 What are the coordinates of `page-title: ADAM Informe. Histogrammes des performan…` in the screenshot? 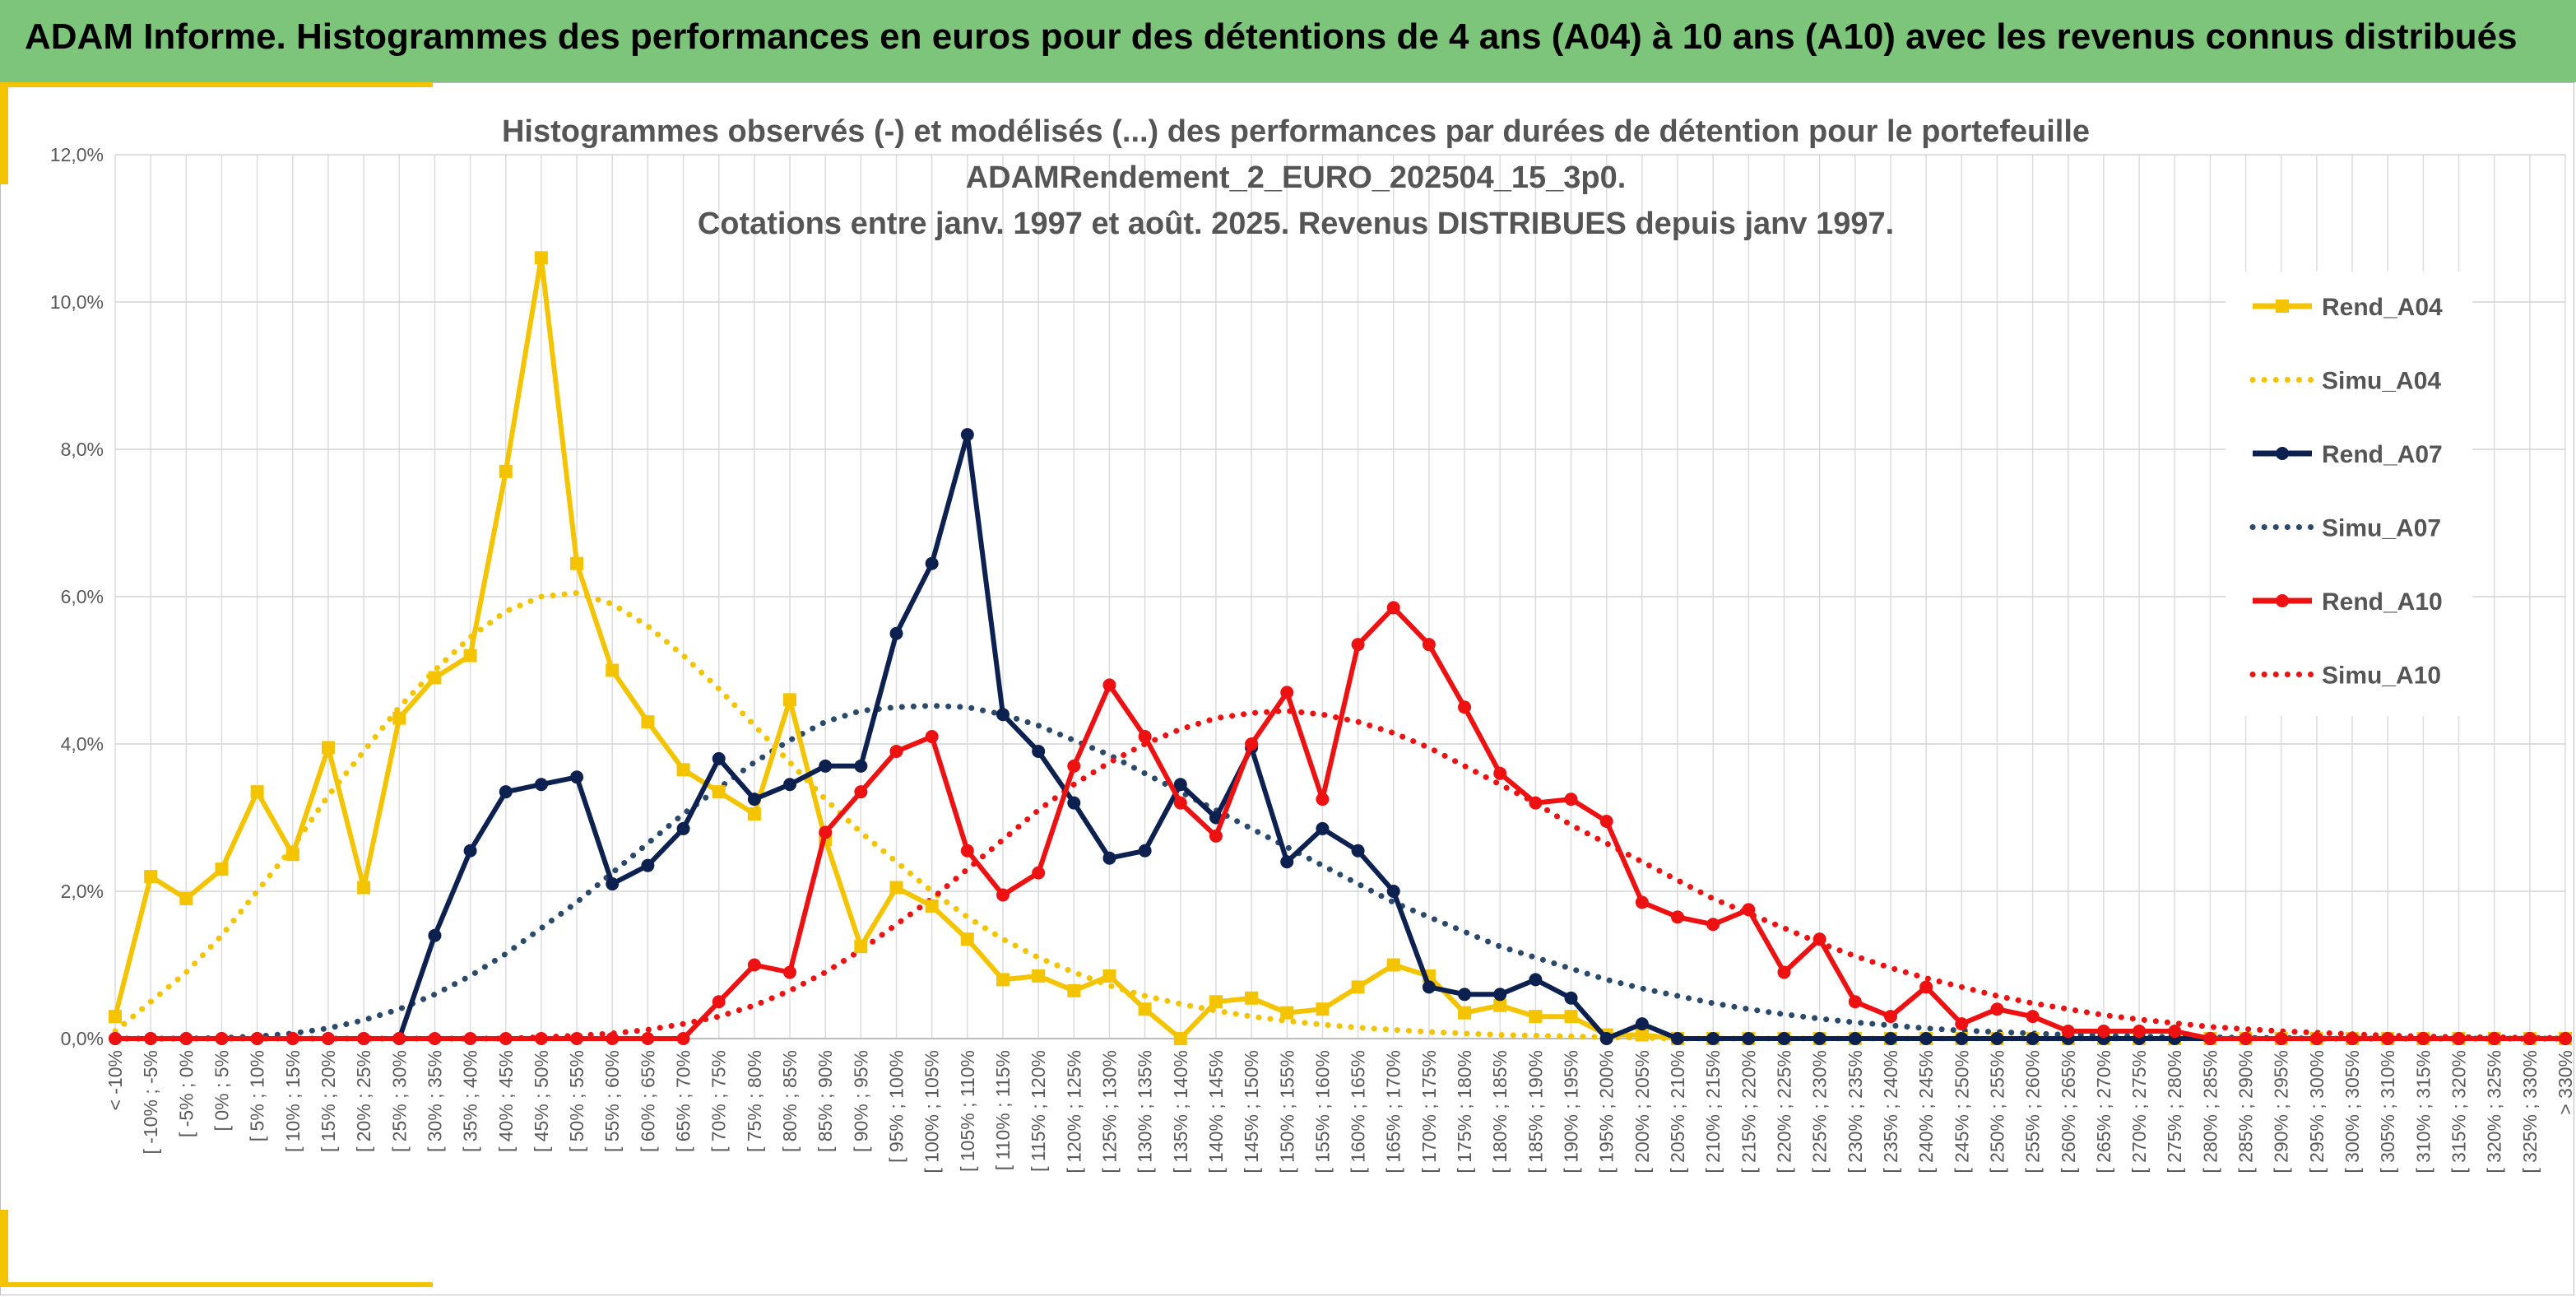 It's located at (1271, 36).